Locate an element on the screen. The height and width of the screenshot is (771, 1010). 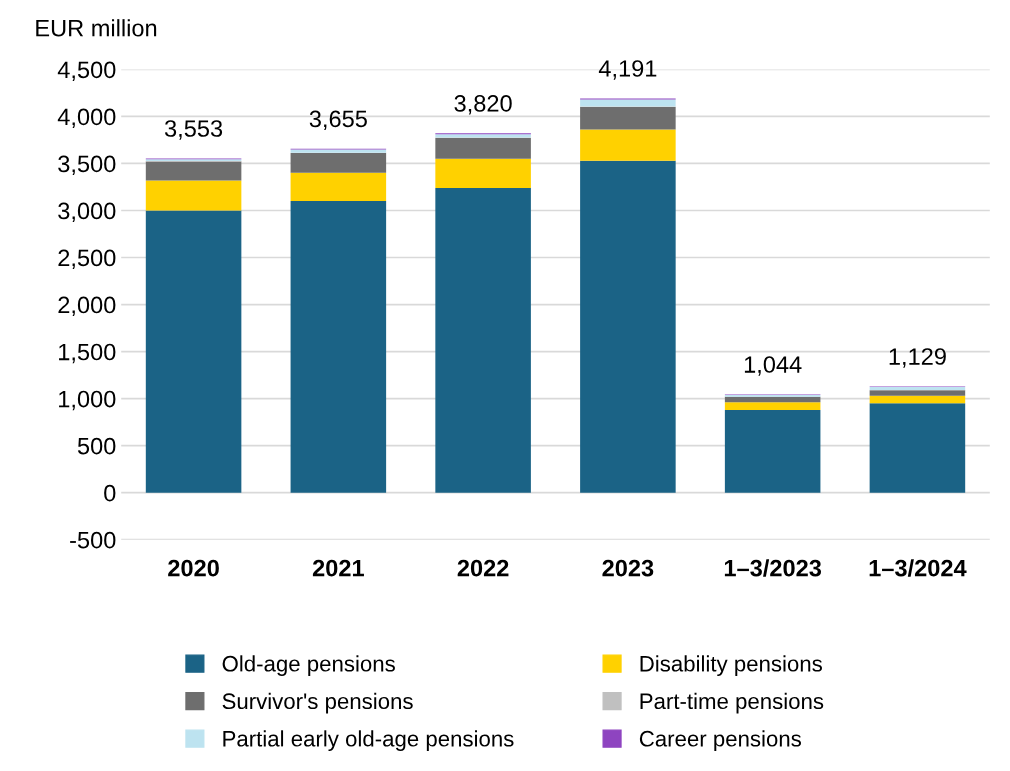
total-label: 1,129 is located at coordinates (917, 358).